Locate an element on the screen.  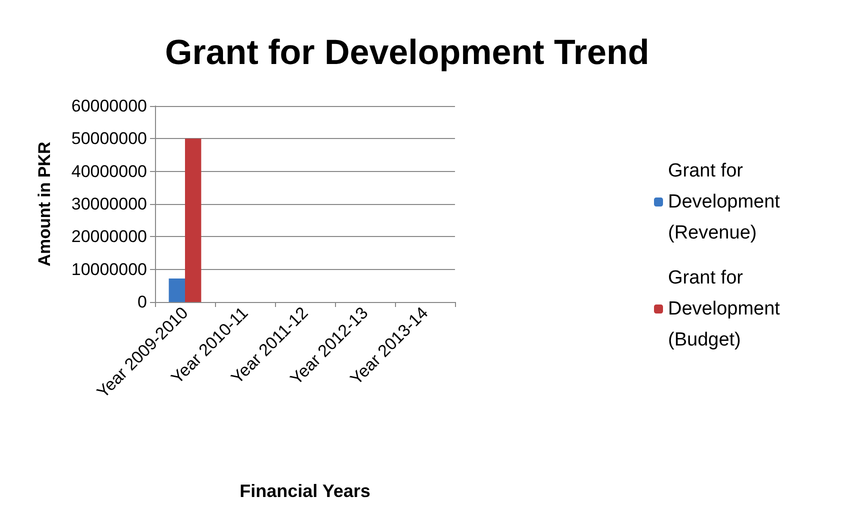
y-tick-label: 60000000 is located at coordinates (109, 106).